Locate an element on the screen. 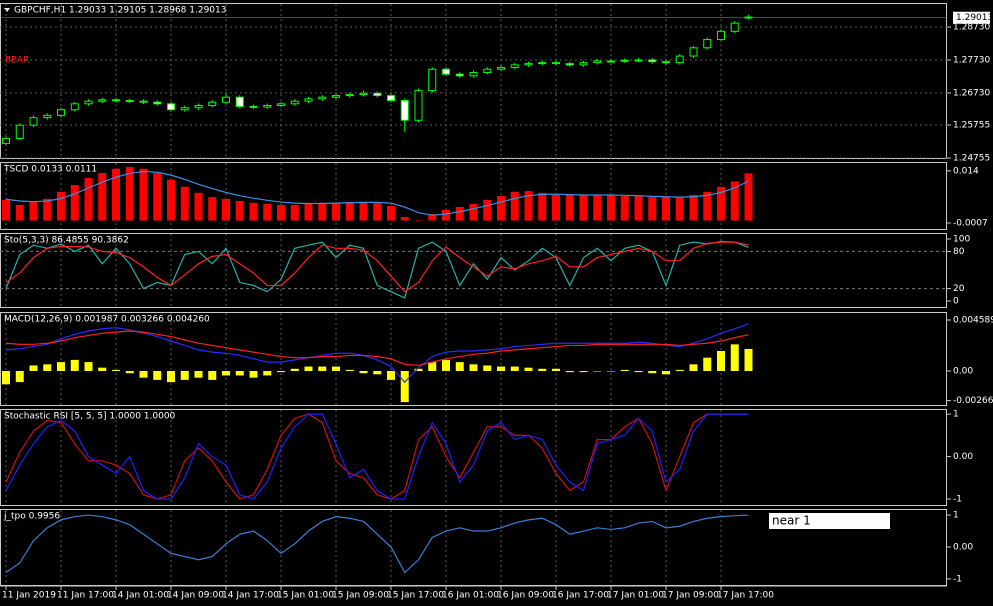 This screenshot has height=606, width=993. x-tick-label: 17 Jan 01:00 is located at coordinates (635, 596).